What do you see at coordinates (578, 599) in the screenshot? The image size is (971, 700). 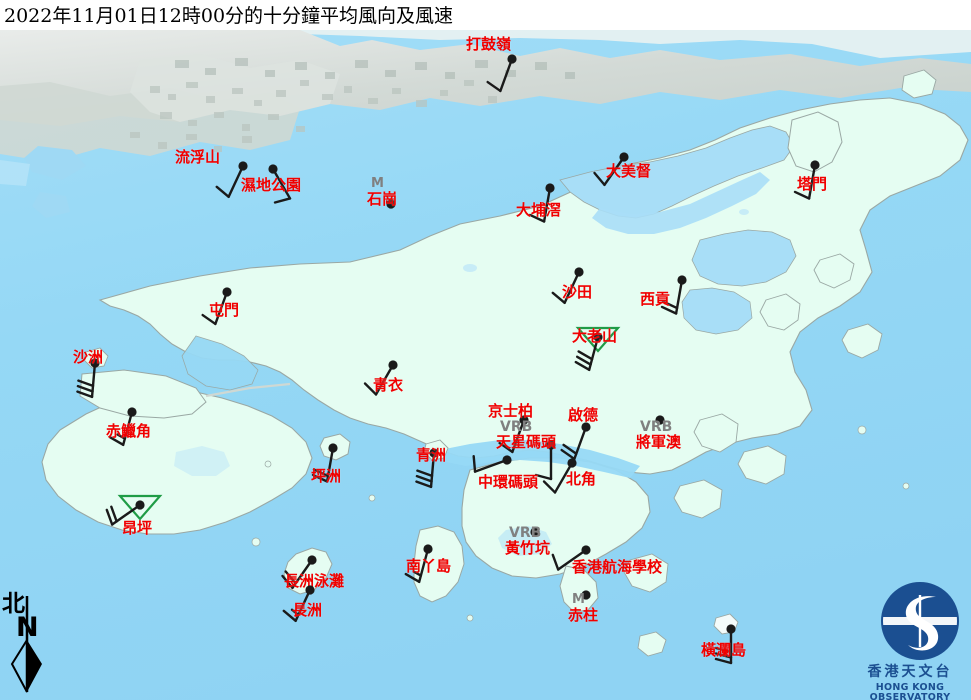 I see `missing-data-code: M` at bounding box center [578, 599].